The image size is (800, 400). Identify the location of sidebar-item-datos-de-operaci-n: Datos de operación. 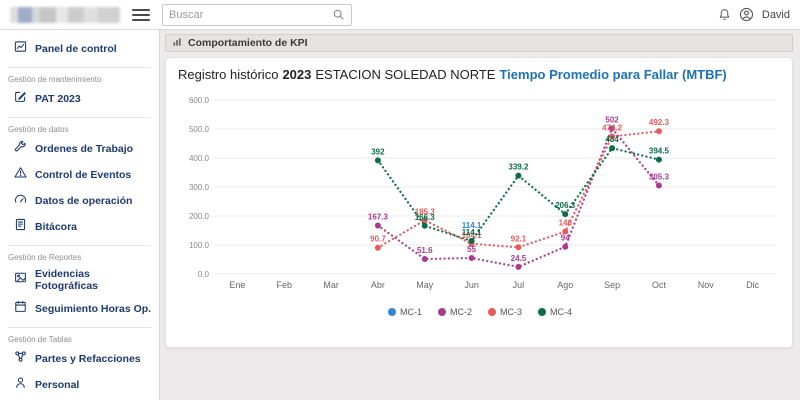
(79, 201).